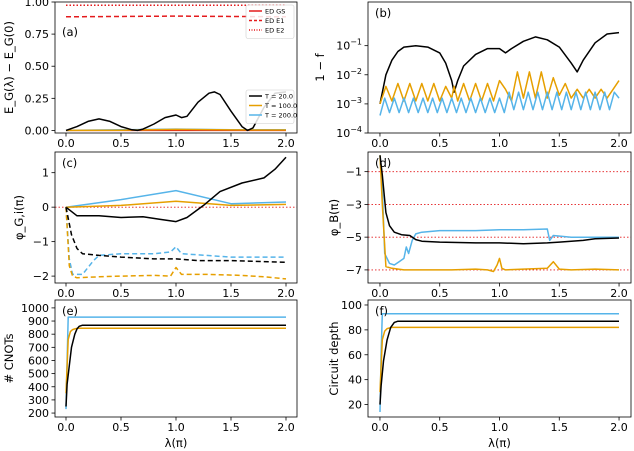  Describe the element at coordinates (35, 308) in the screenshot. I see `y-tick-label: 1000` at that location.